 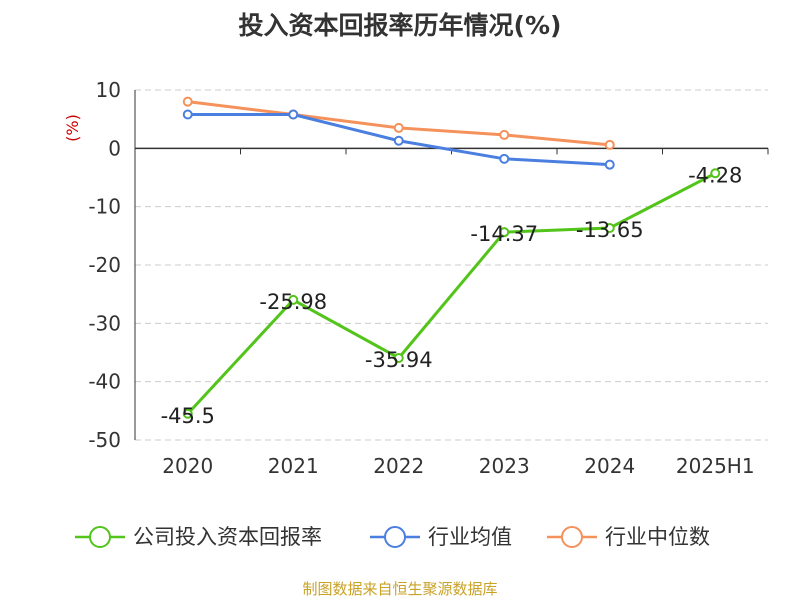 I want to click on data-label: -4.28, so click(x=715, y=175).